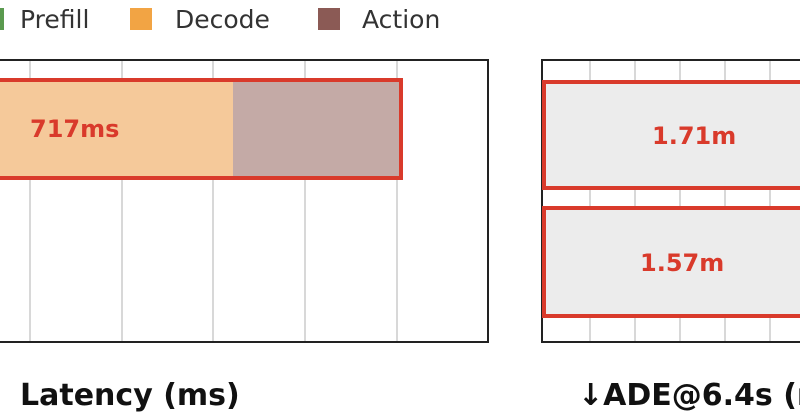 The image size is (800, 420). Describe the element at coordinates (689, 395) in the screenshot. I see `ade-axis-title: ↓ADE@6.4s (m` at that location.